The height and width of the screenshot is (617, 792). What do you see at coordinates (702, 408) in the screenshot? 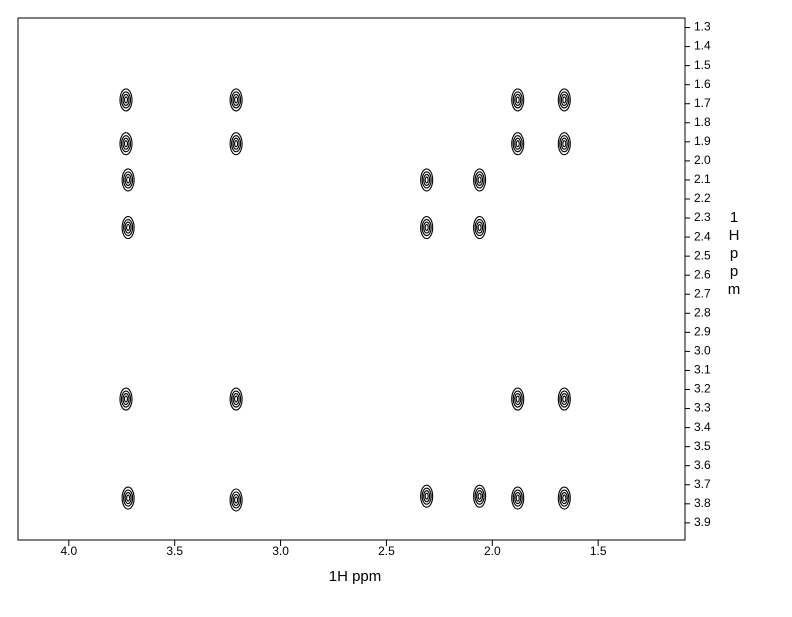
I see `y-tick-label: 3.3` at bounding box center [702, 408].